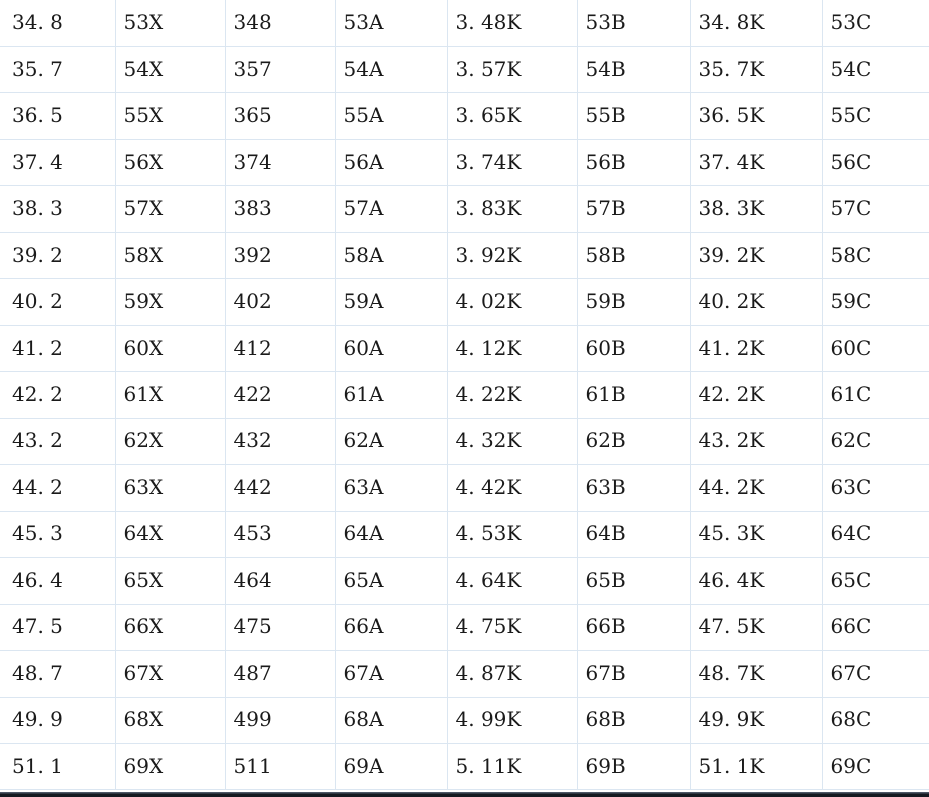 The width and height of the screenshot is (929, 797). Describe the element at coordinates (756, 70) in the screenshot. I see `table-cell: 35. 7K` at that location.